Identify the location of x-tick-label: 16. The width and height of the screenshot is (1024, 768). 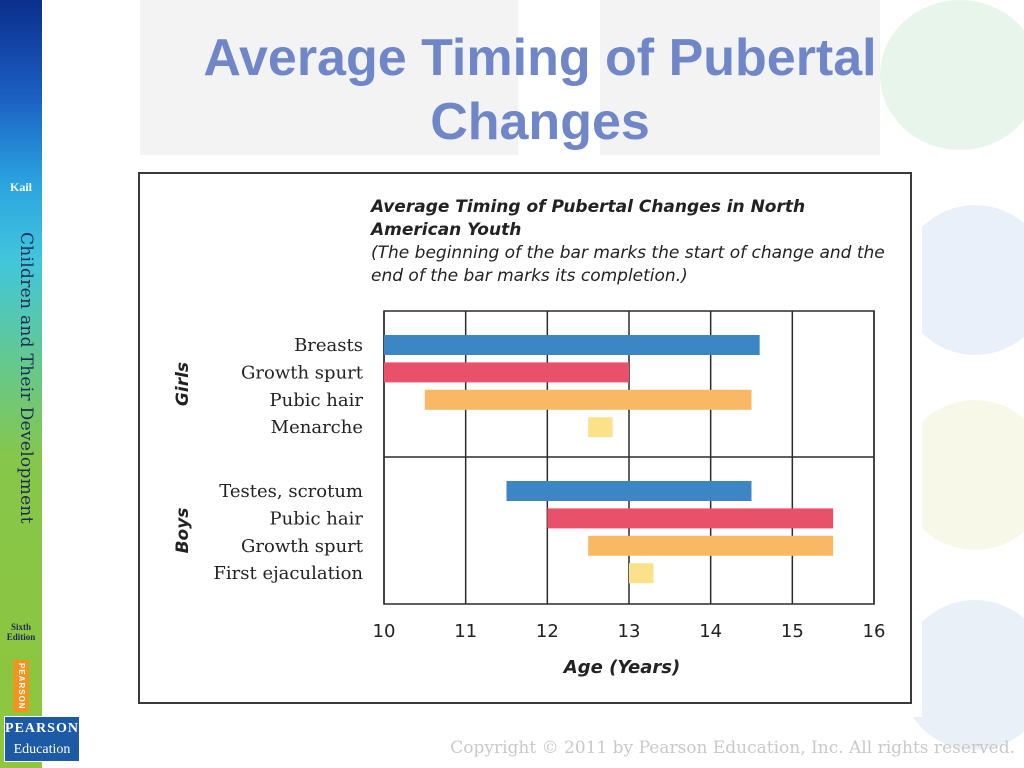
(874, 631).